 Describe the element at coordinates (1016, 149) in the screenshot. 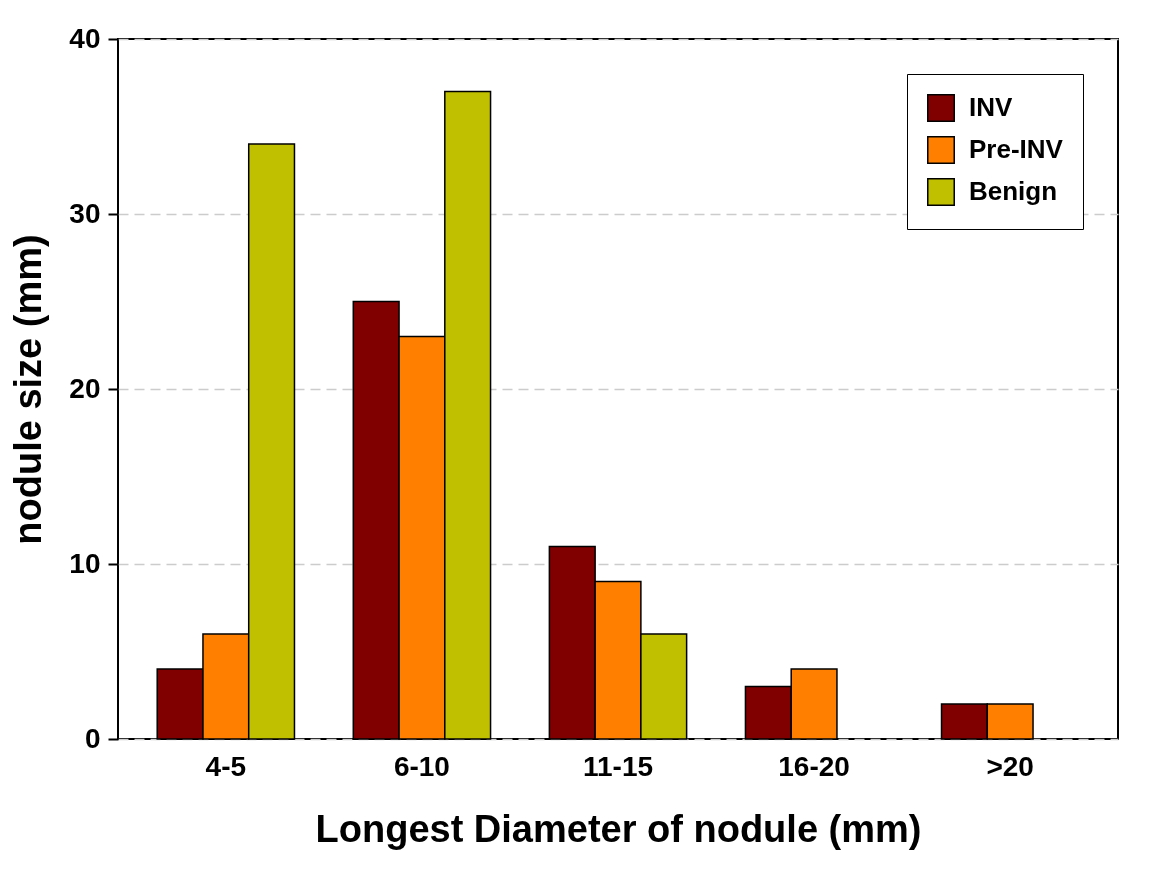

I see `legend-label: Pre-INV` at that location.